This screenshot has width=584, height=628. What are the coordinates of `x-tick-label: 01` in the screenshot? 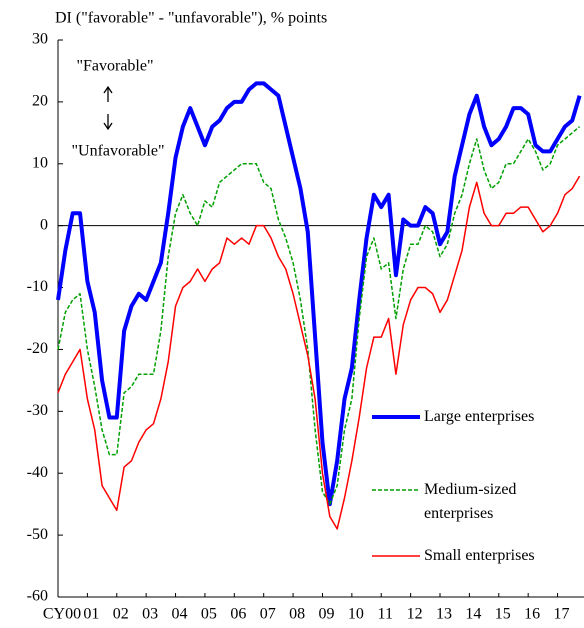 It's located at (91, 614).